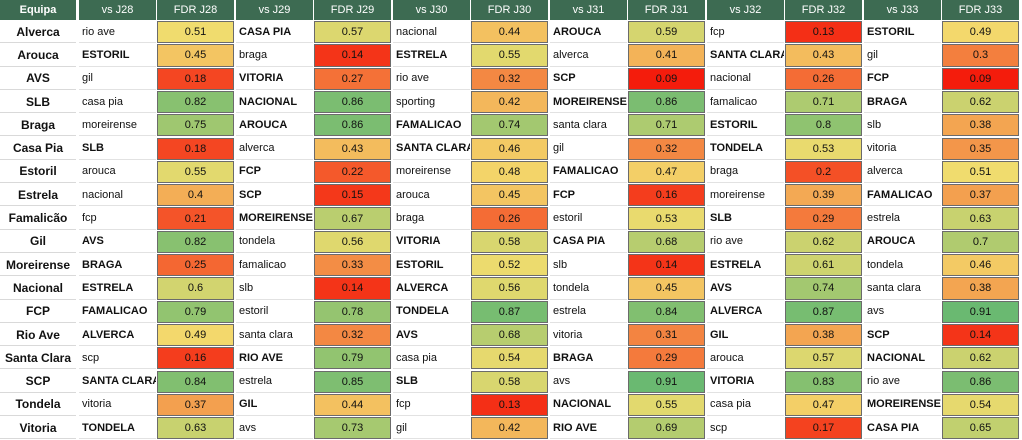 The height and width of the screenshot is (440, 1022). Describe the element at coordinates (980, 172) in the screenshot. I see `fdr-cell: 0.51` at that location.